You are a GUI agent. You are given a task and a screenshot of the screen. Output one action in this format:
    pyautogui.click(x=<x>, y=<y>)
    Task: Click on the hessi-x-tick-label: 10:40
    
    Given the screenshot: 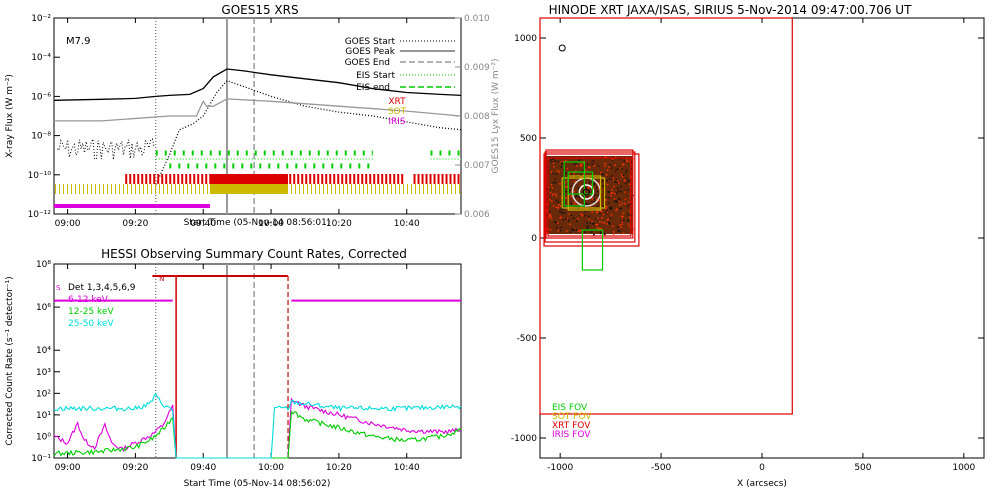 What is the action you would take?
    pyautogui.click(x=407, y=468)
    